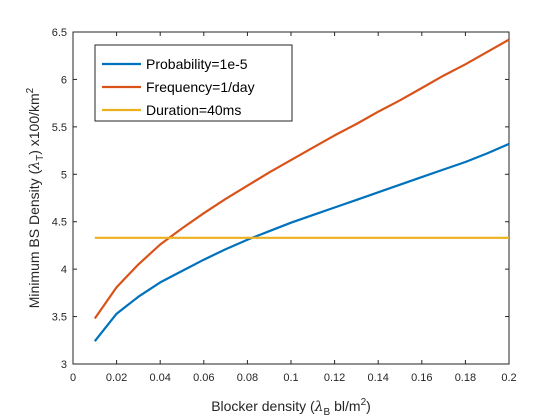 The image size is (560, 420). I want to click on y-tick-label: 5.5, so click(59, 128).